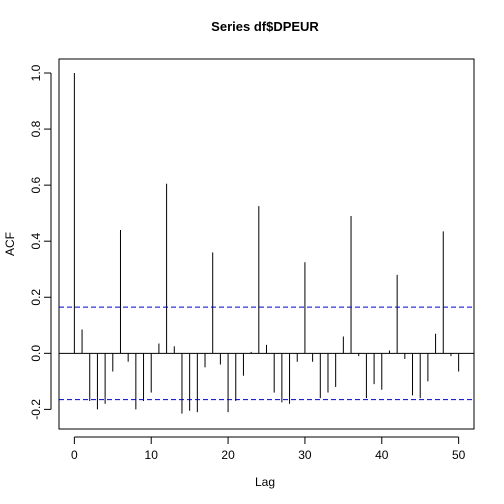 The height and width of the screenshot is (504, 504). I want to click on x-axis-label: Lag, so click(265, 482).